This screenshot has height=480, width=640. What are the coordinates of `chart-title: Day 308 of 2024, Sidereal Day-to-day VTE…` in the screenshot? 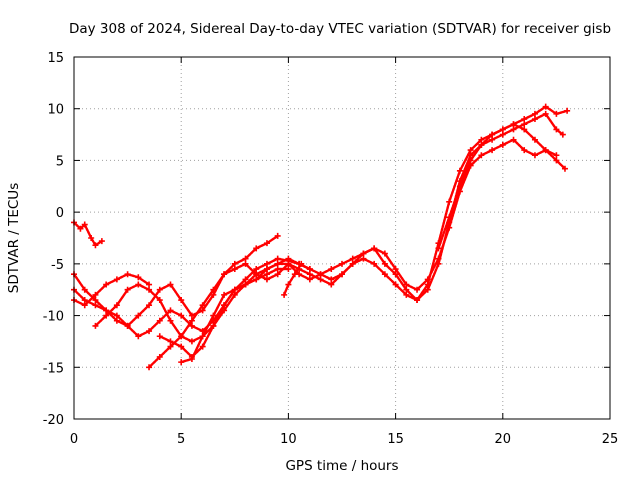 It's located at (340, 29).